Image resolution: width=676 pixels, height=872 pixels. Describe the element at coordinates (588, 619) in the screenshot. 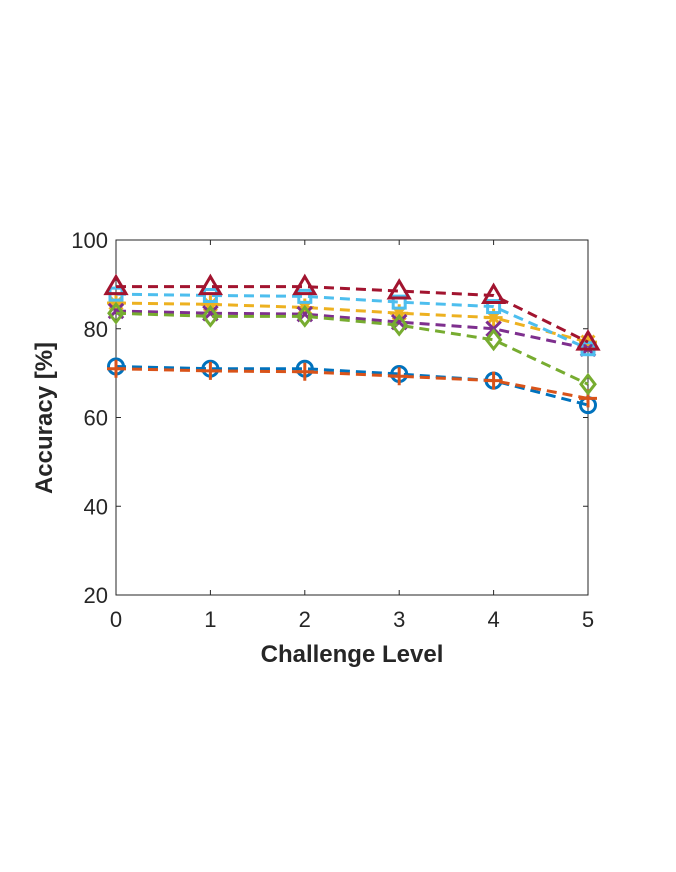

I see `x-tick-label: 5` at that location.